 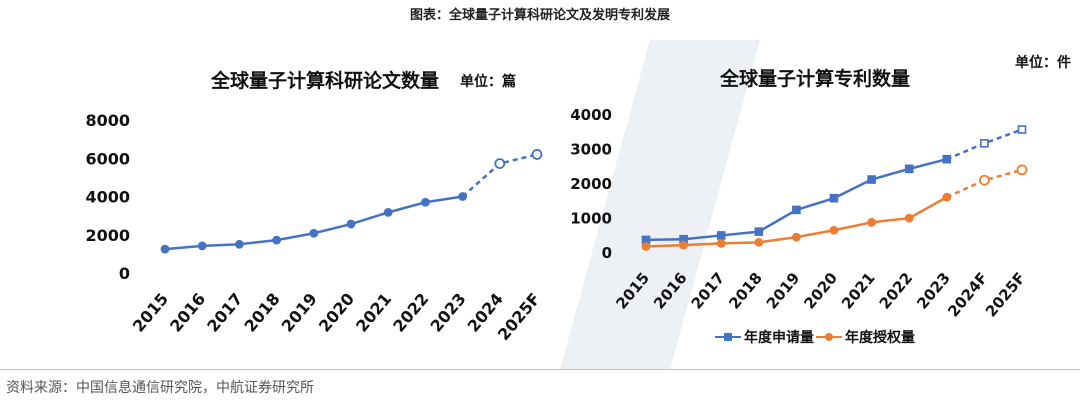 What do you see at coordinates (779, 337) in the screenshot?
I see `legend-label-applications: 年度申请量` at bounding box center [779, 337].